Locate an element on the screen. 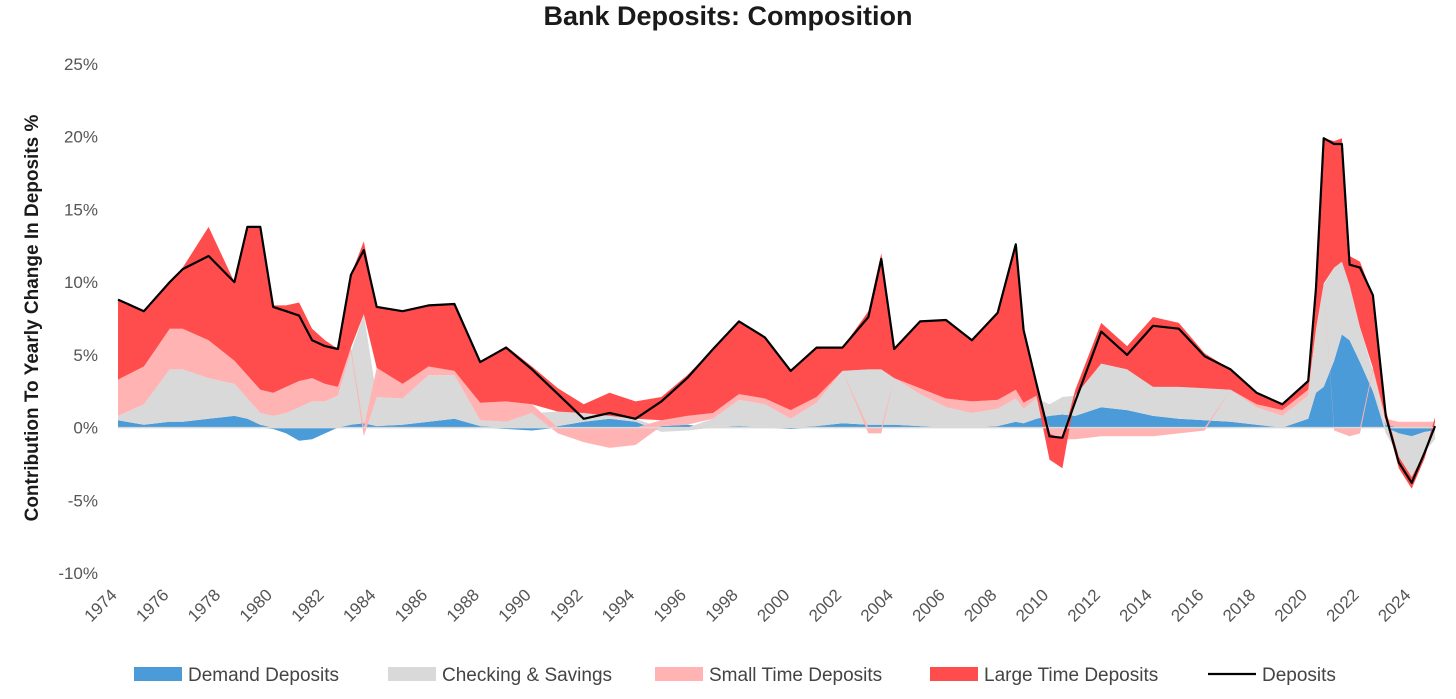 The width and height of the screenshot is (1456, 699). y-tick-label: 15% is located at coordinates (81, 209).